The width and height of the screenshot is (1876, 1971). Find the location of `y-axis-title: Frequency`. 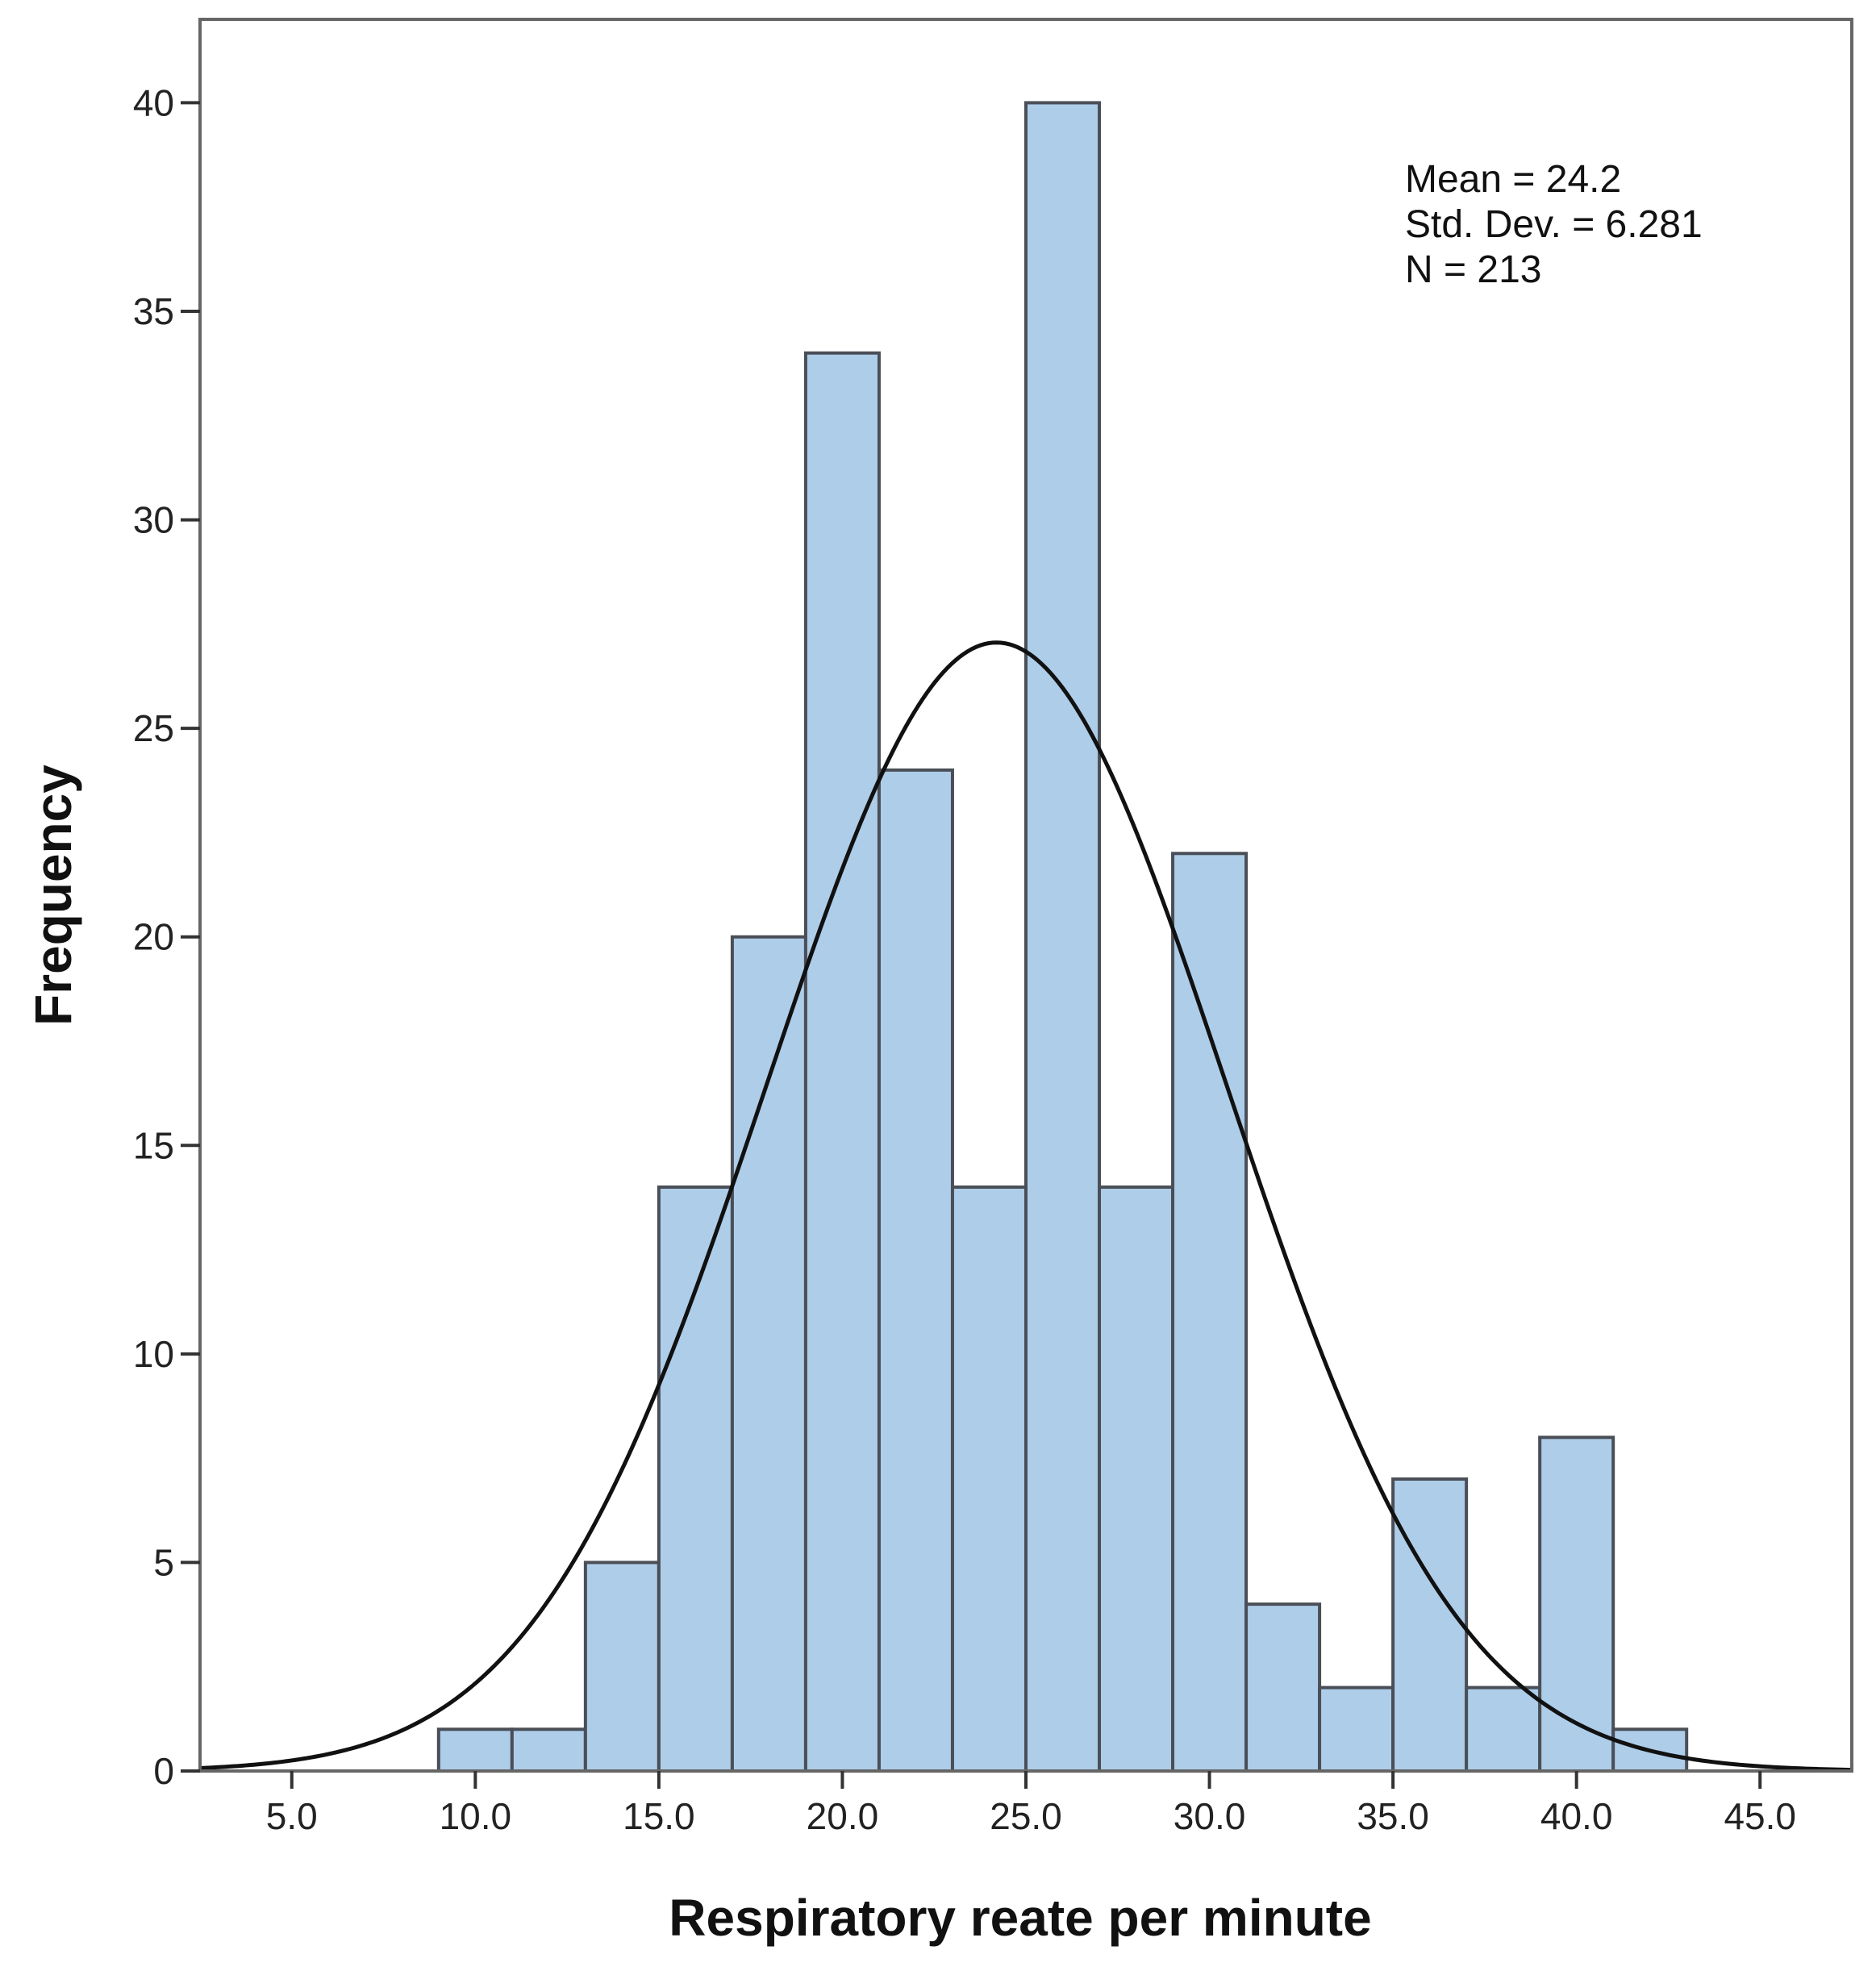

y-axis-title: Frequency is located at coordinates (53, 895).